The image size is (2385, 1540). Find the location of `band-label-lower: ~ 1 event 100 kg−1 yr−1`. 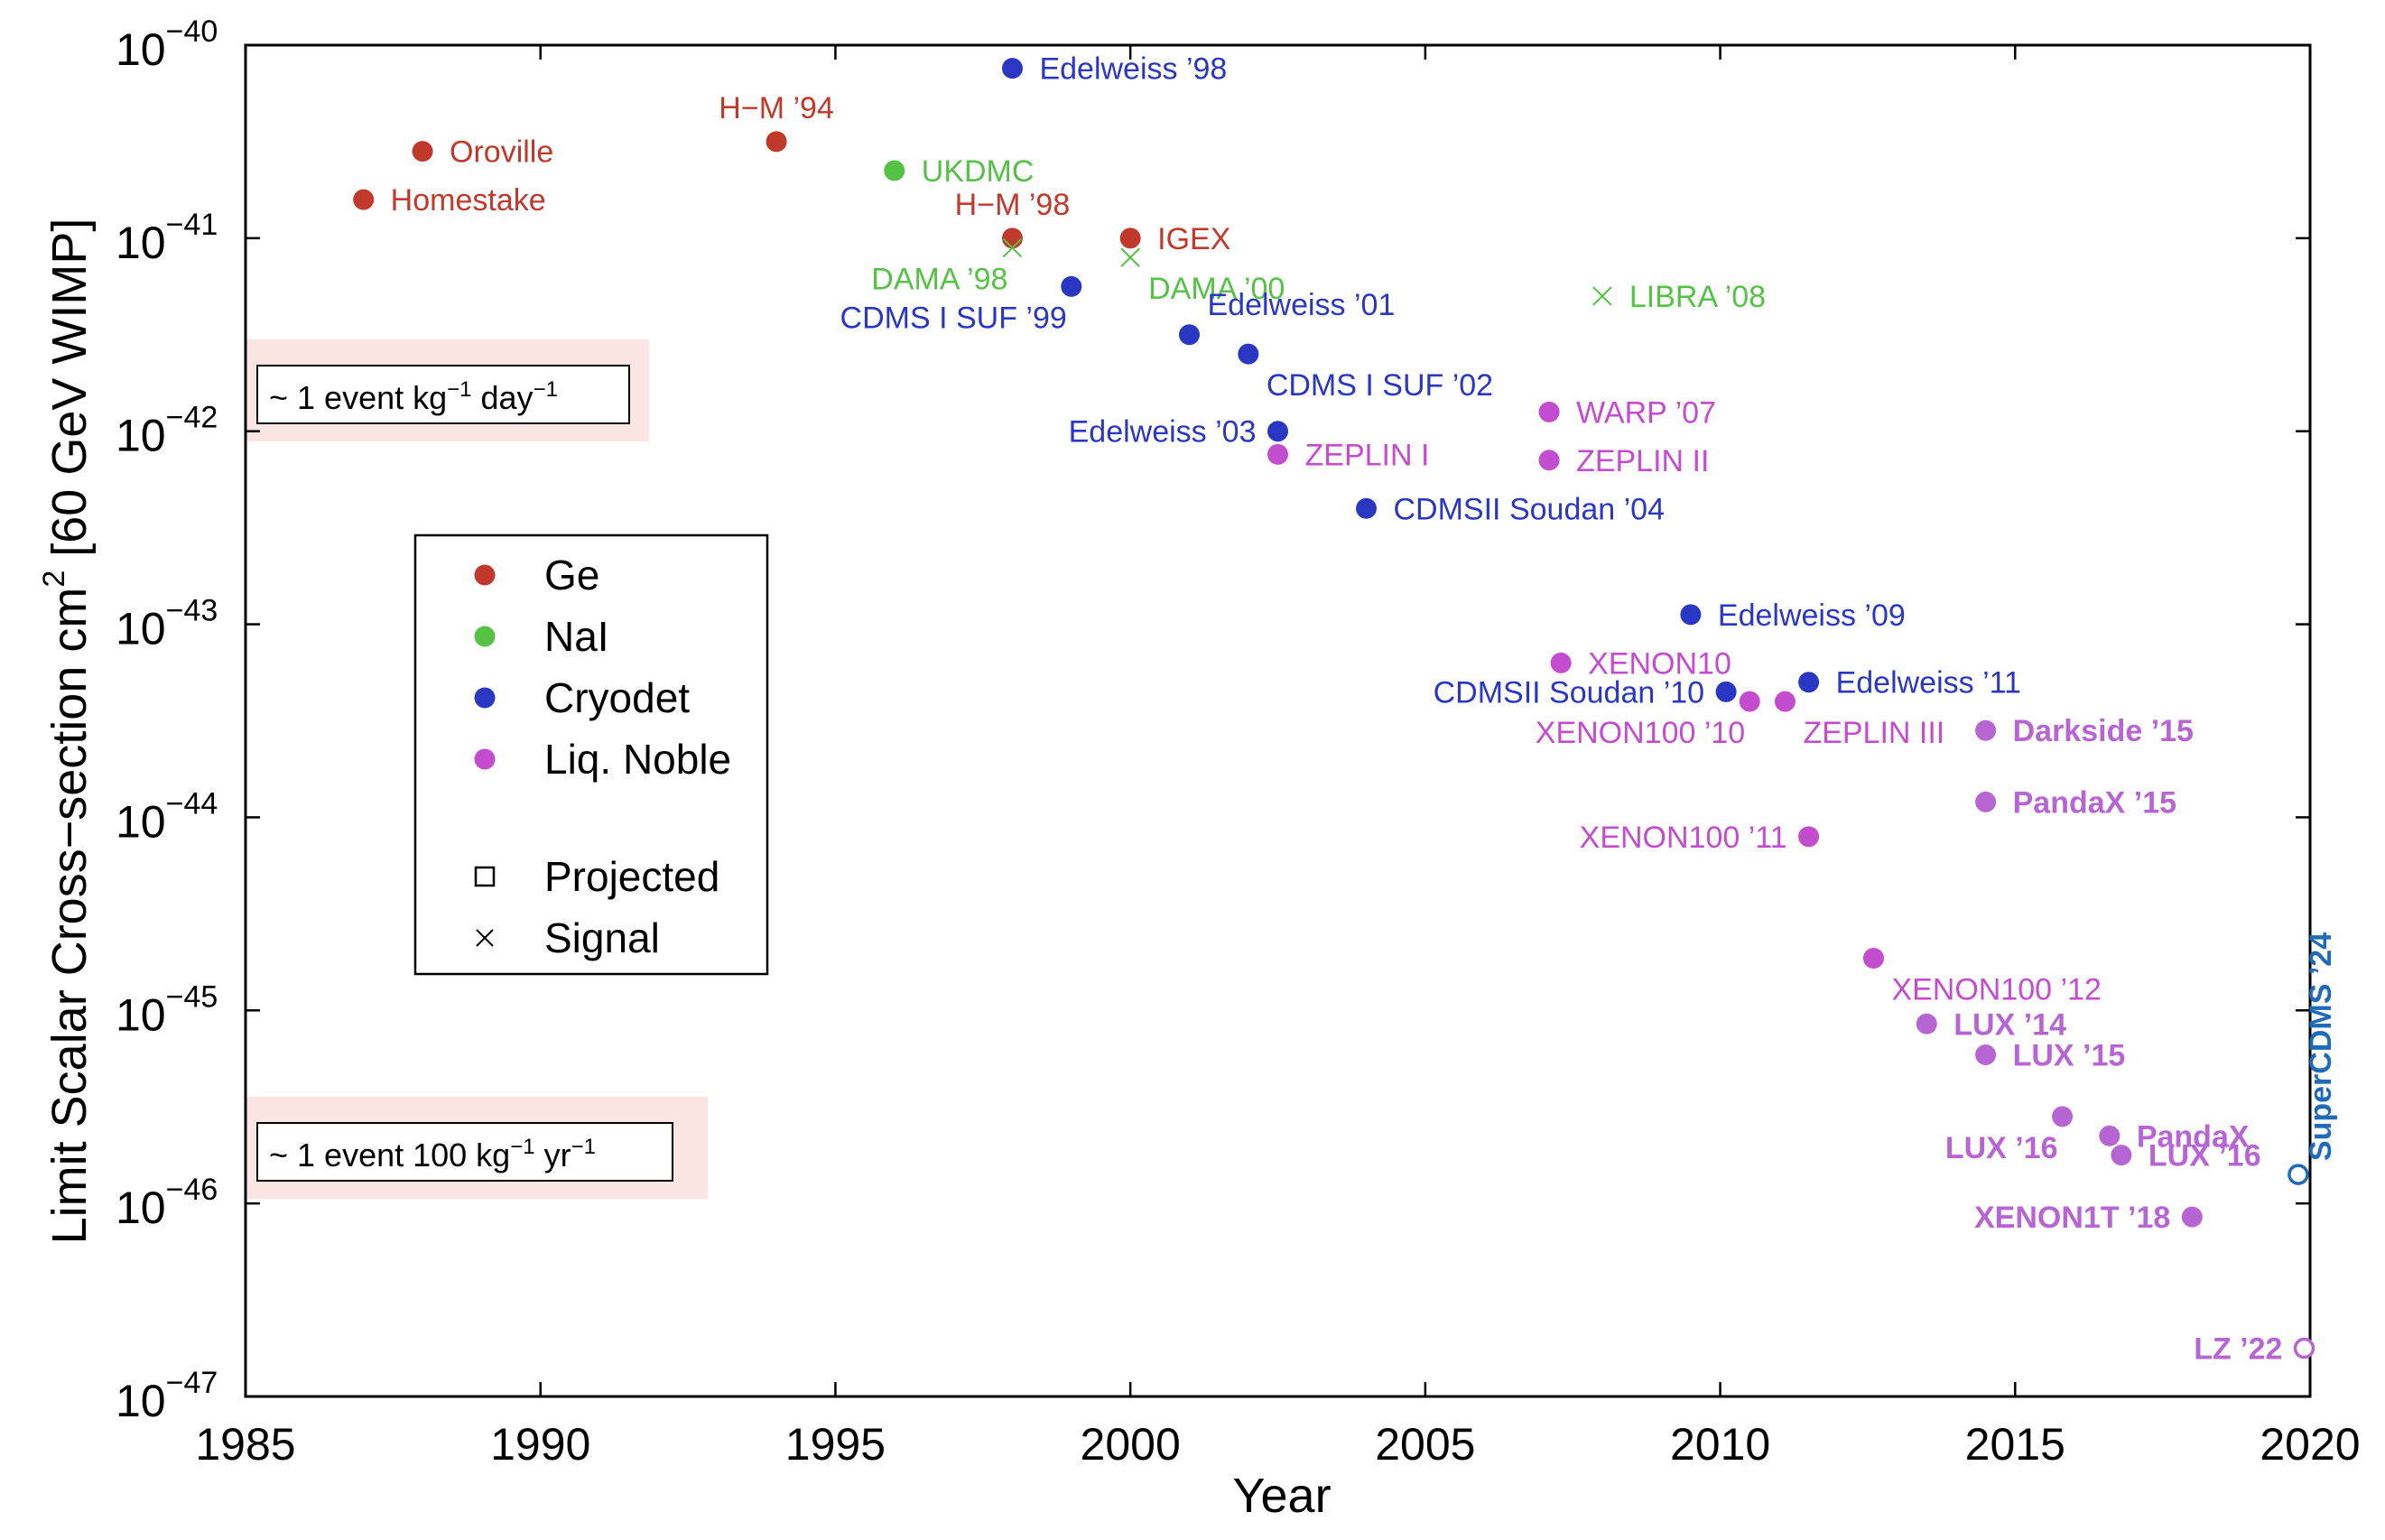

band-label-lower: ~ 1 event 100 kg−1 yr−1 is located at coordinates (464, 1152).